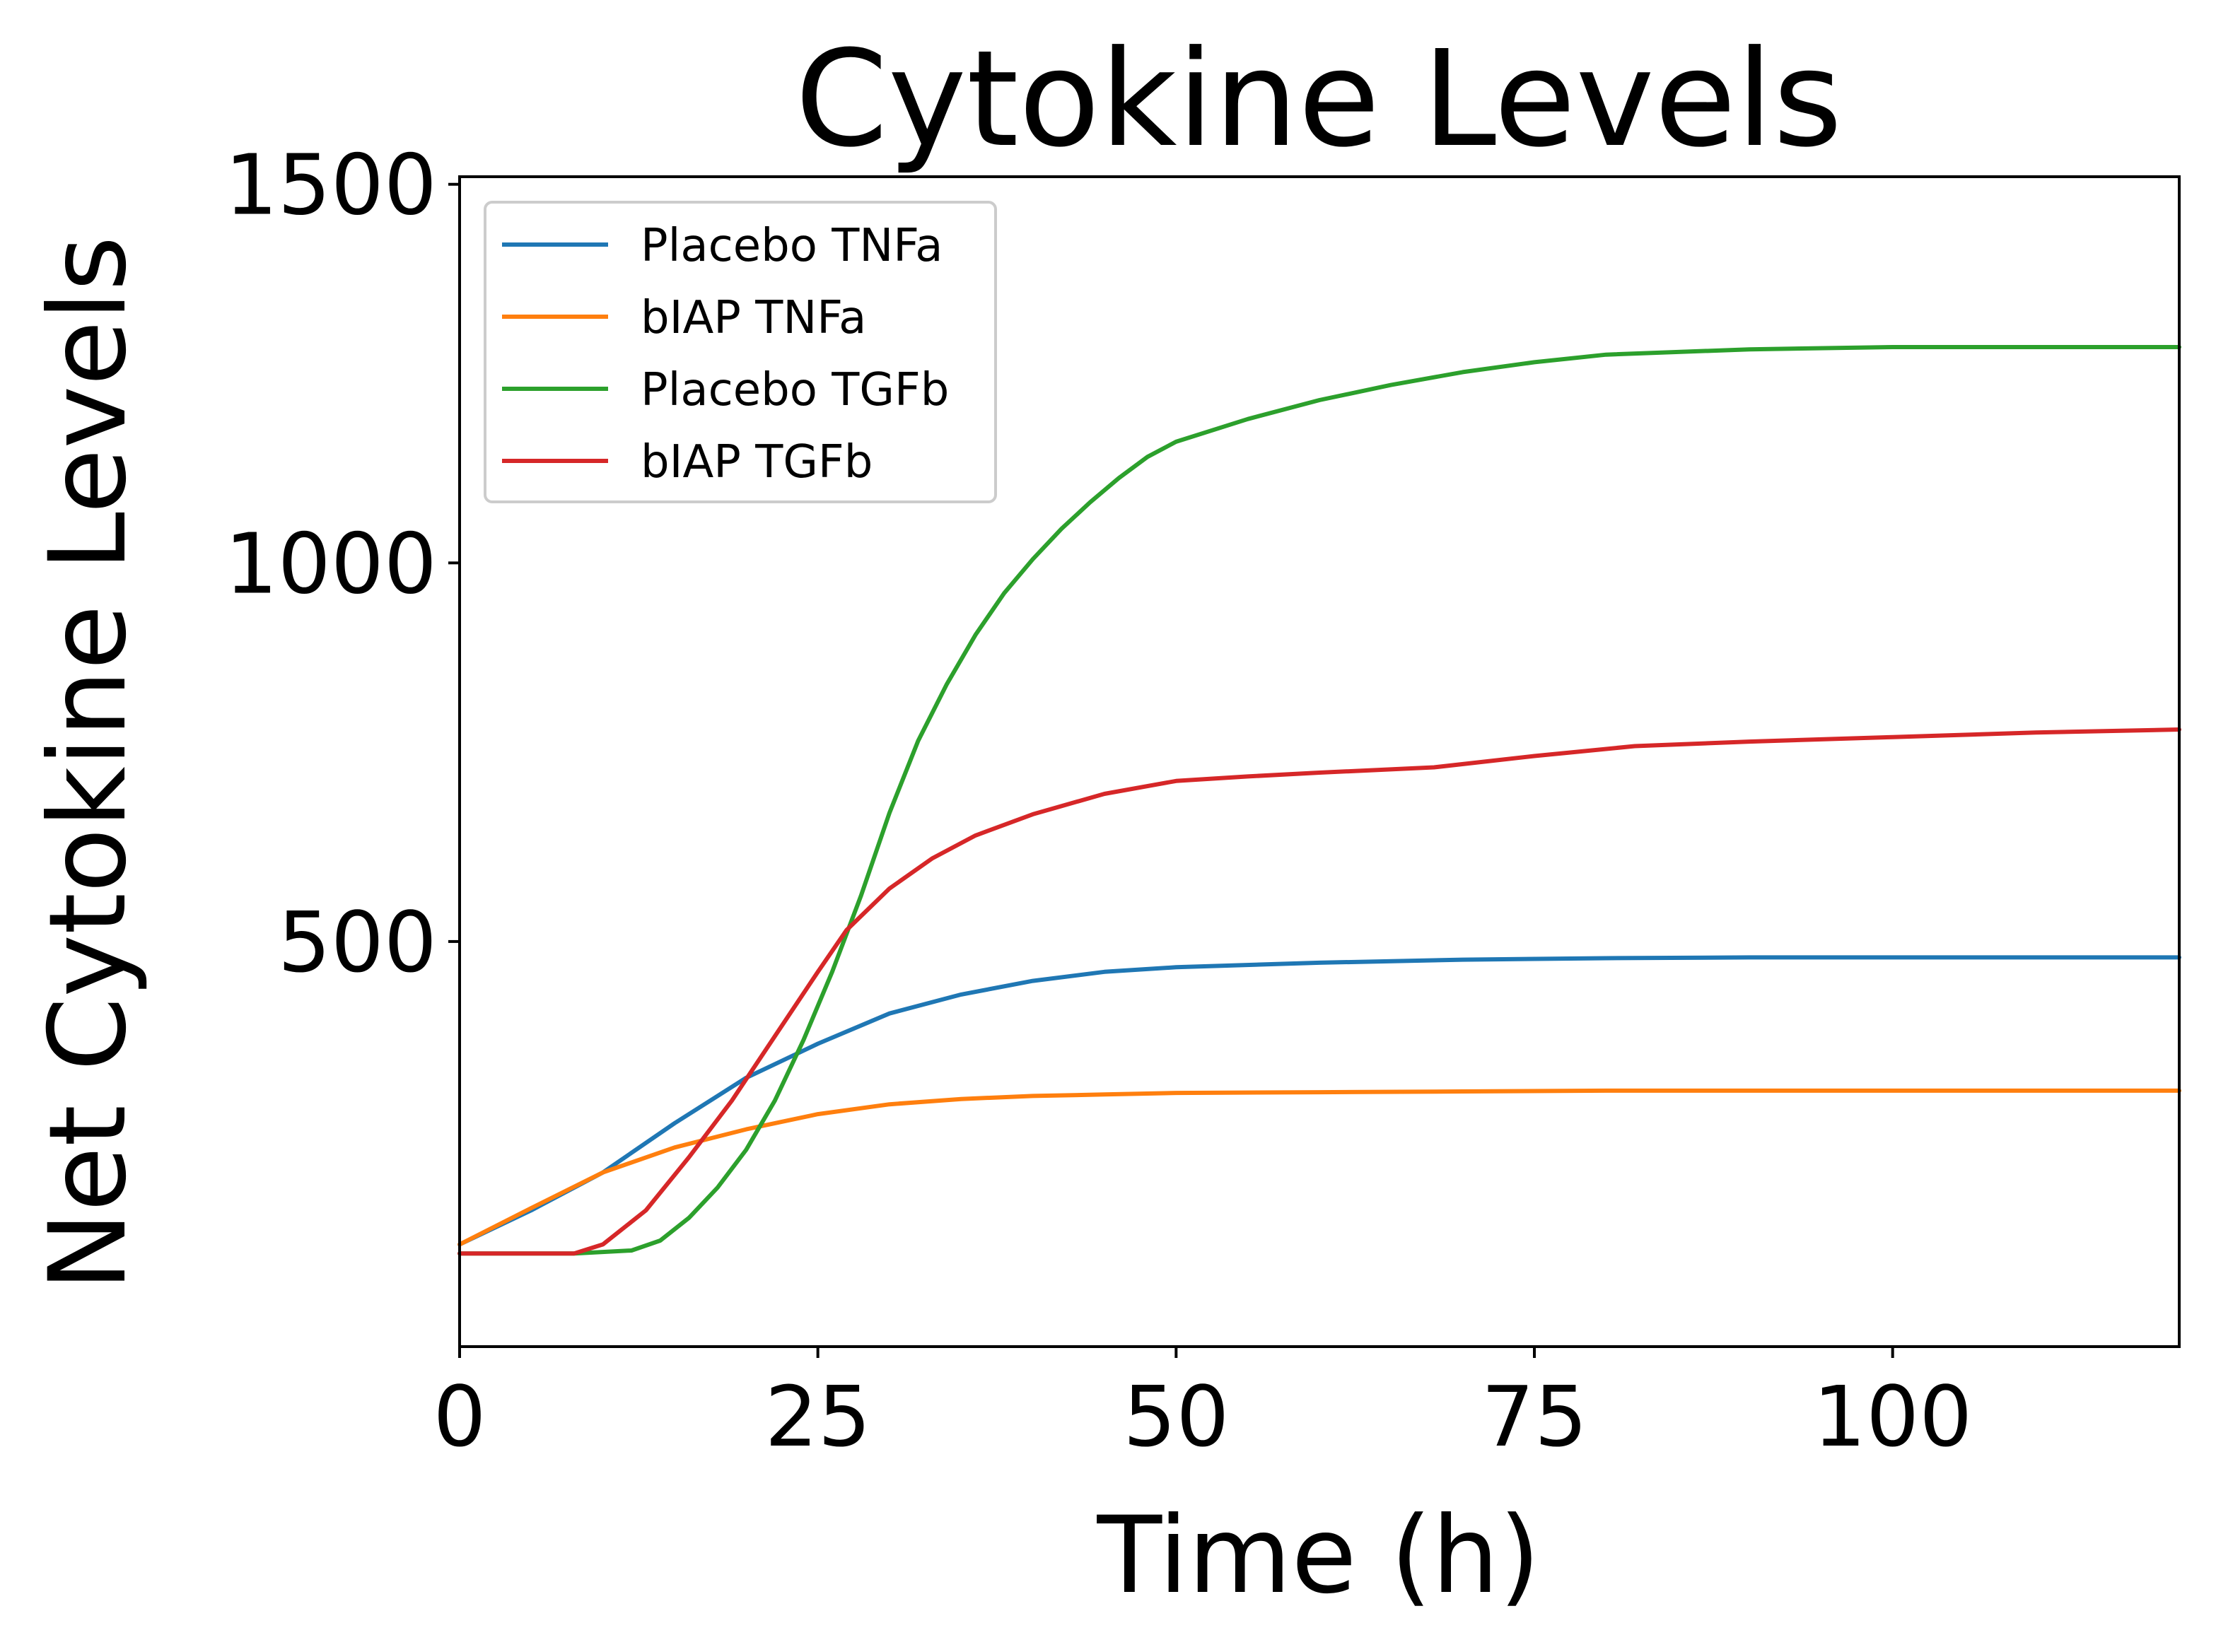  What do you see at coordinates (1319, 1555) in the screenshot?
I see `x-axis-label: Time (h)` at bounding box center [1319, 1555].